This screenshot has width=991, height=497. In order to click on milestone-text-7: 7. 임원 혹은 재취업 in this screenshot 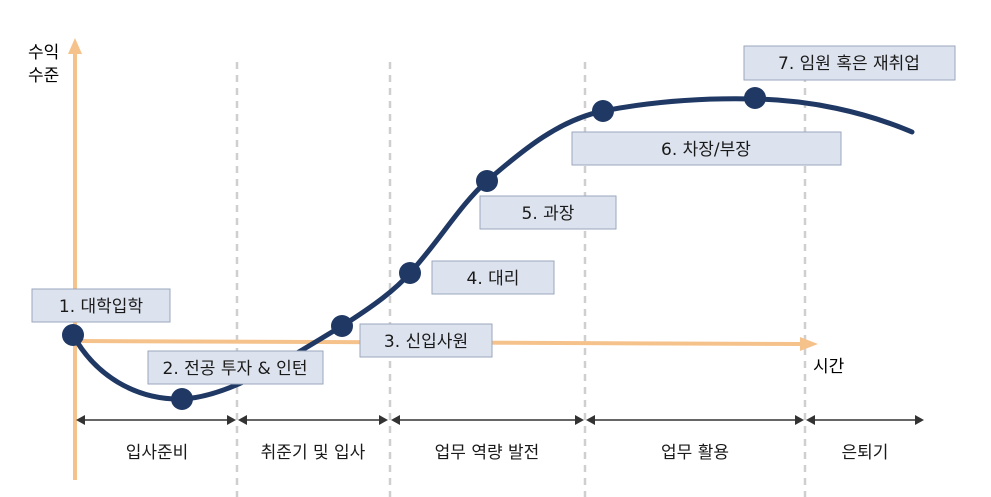, I will do `click(849, 64)`.